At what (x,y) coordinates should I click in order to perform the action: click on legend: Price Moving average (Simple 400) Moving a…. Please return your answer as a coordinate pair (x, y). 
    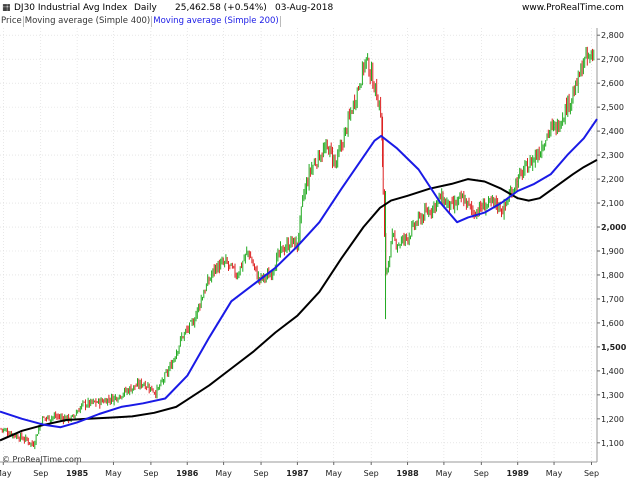
    Looking at the image, I should click on (140, 21).